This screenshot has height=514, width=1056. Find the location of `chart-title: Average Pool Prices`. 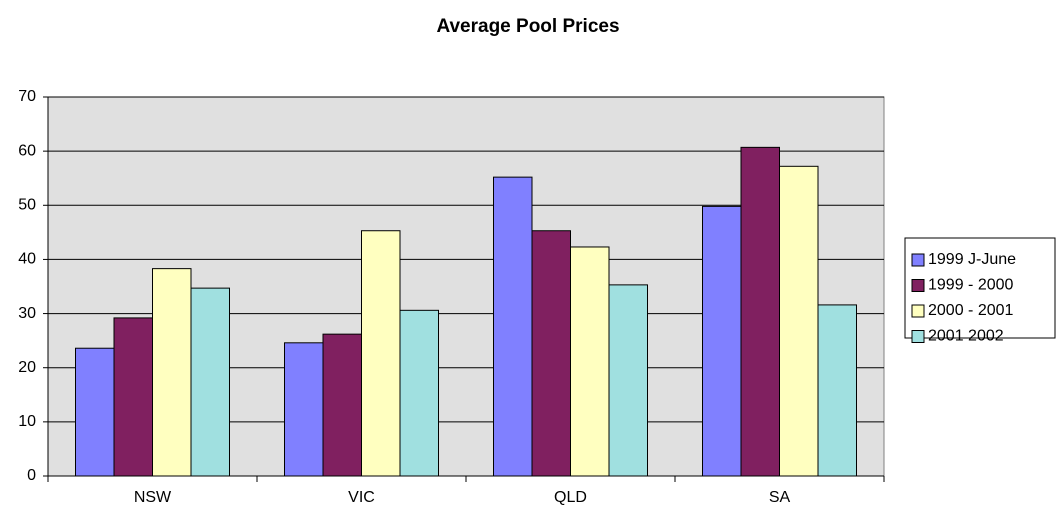

chart-title: Average Pool Prices is located at coordinates (527, 26).